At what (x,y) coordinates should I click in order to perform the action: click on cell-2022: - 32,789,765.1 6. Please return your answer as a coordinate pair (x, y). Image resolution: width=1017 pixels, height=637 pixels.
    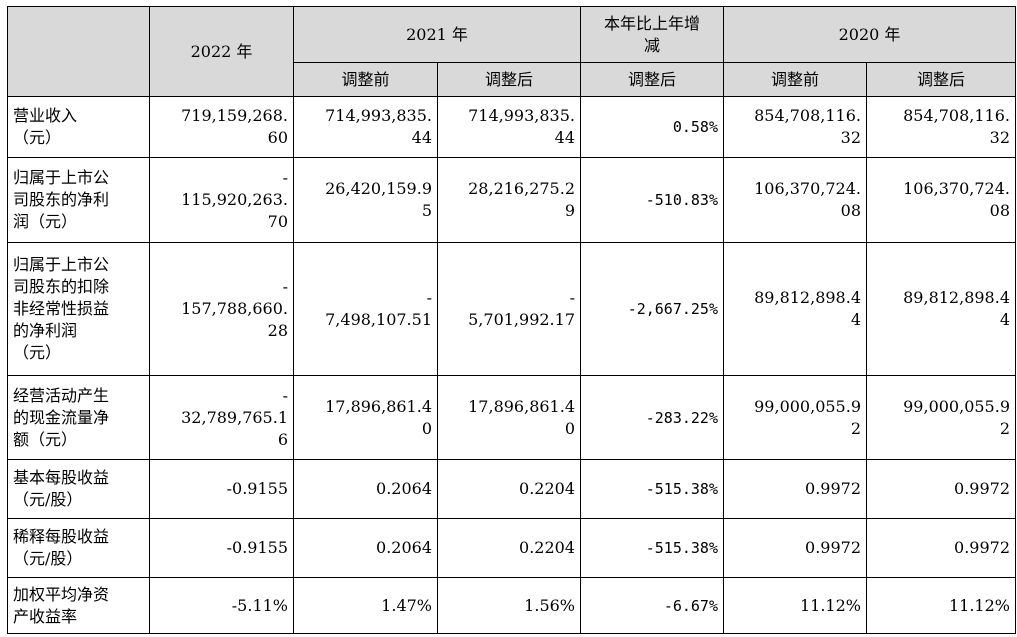
    Looking at the image, I should click on (221, 417).